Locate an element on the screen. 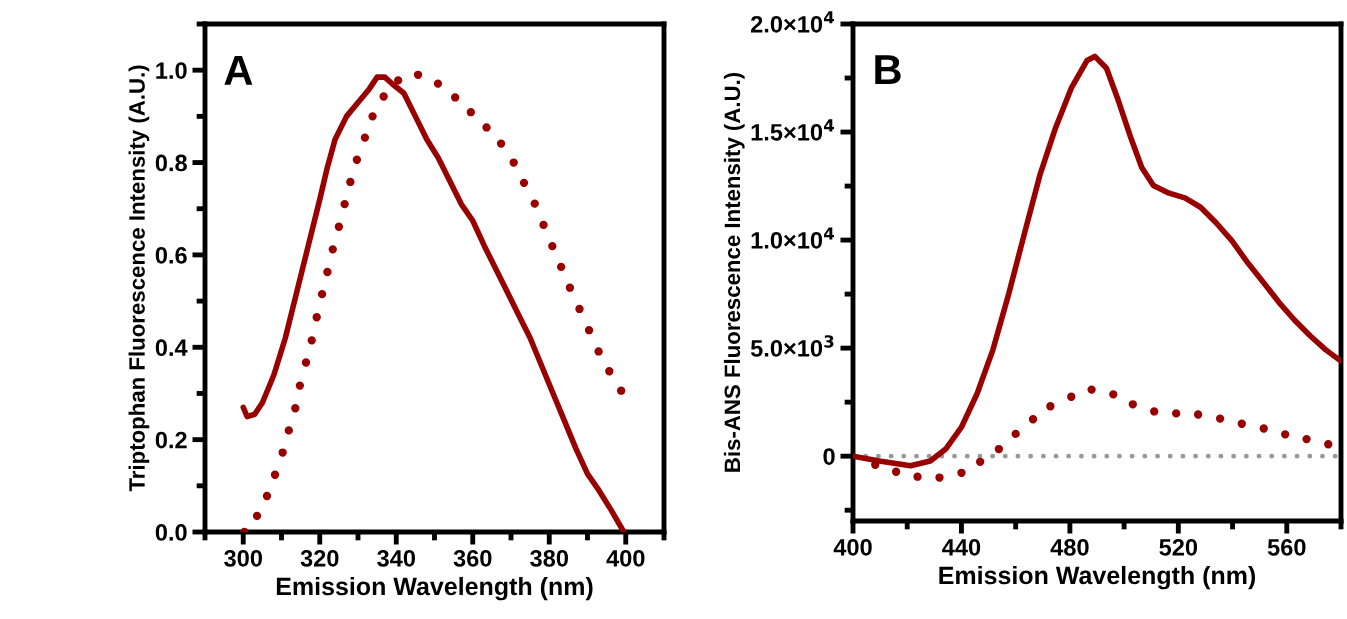  y-axis-title: Bis-ANS Fluorescence Intensity (A.U.) is located at coordinates (734, 272).